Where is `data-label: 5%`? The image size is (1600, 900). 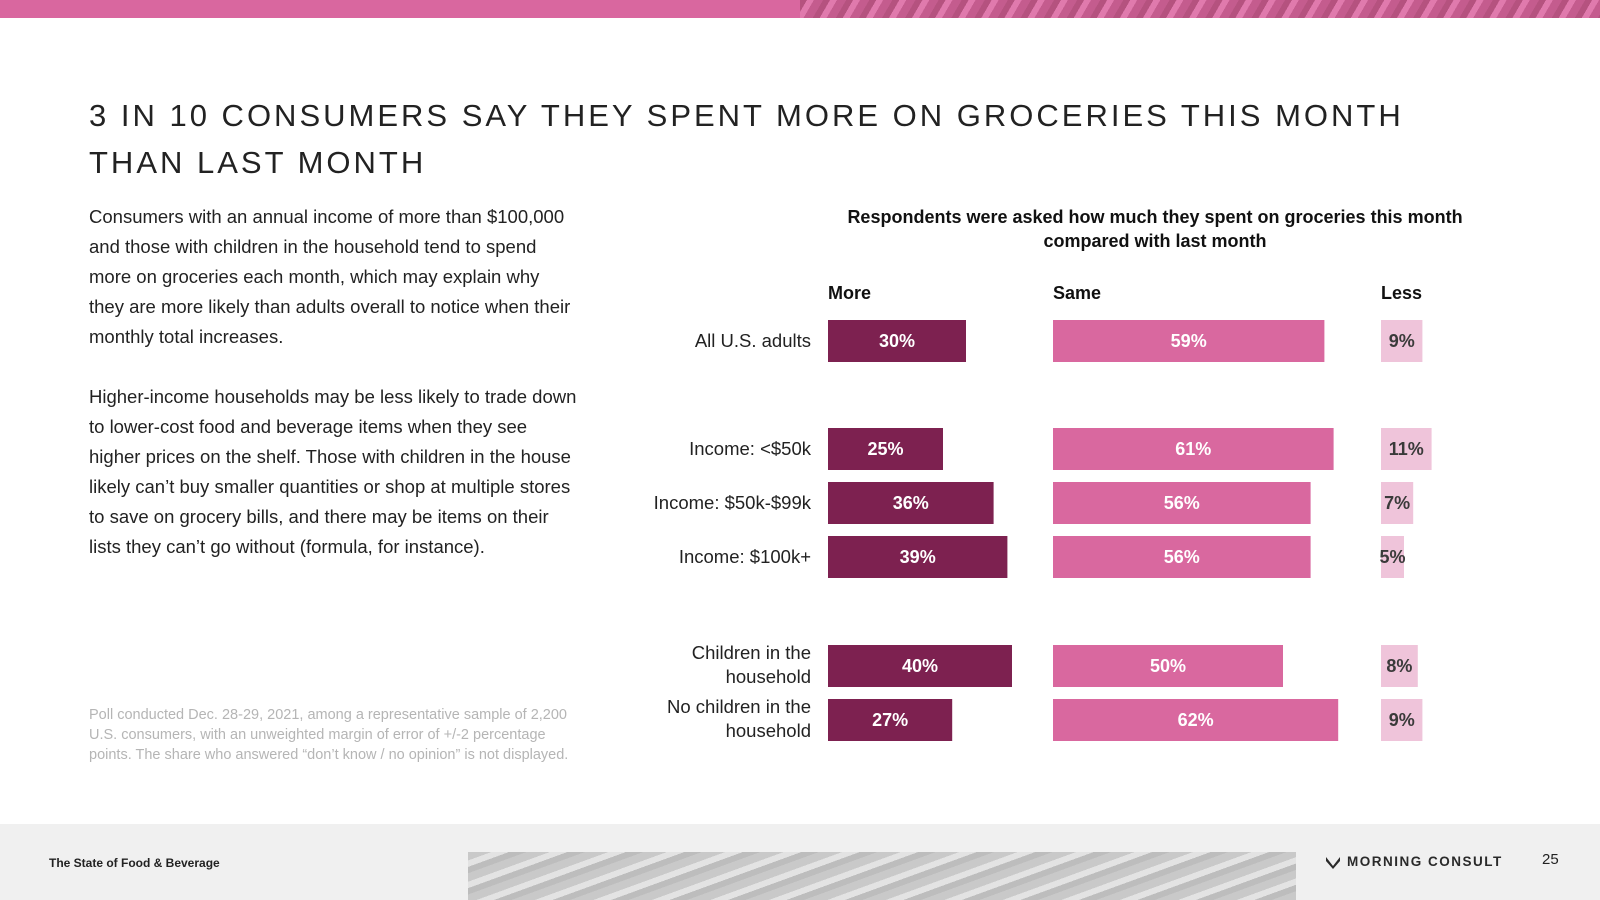
data-label: 5% is located at coordinates (1392, 557).